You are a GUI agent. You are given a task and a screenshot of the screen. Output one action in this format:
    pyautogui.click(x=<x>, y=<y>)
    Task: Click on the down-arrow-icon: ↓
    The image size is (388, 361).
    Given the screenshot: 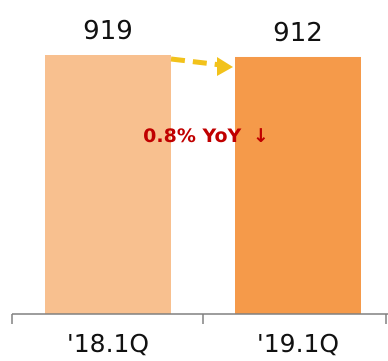 What is the action you would take?
    pyautogui.click(x=261, y=136)
    